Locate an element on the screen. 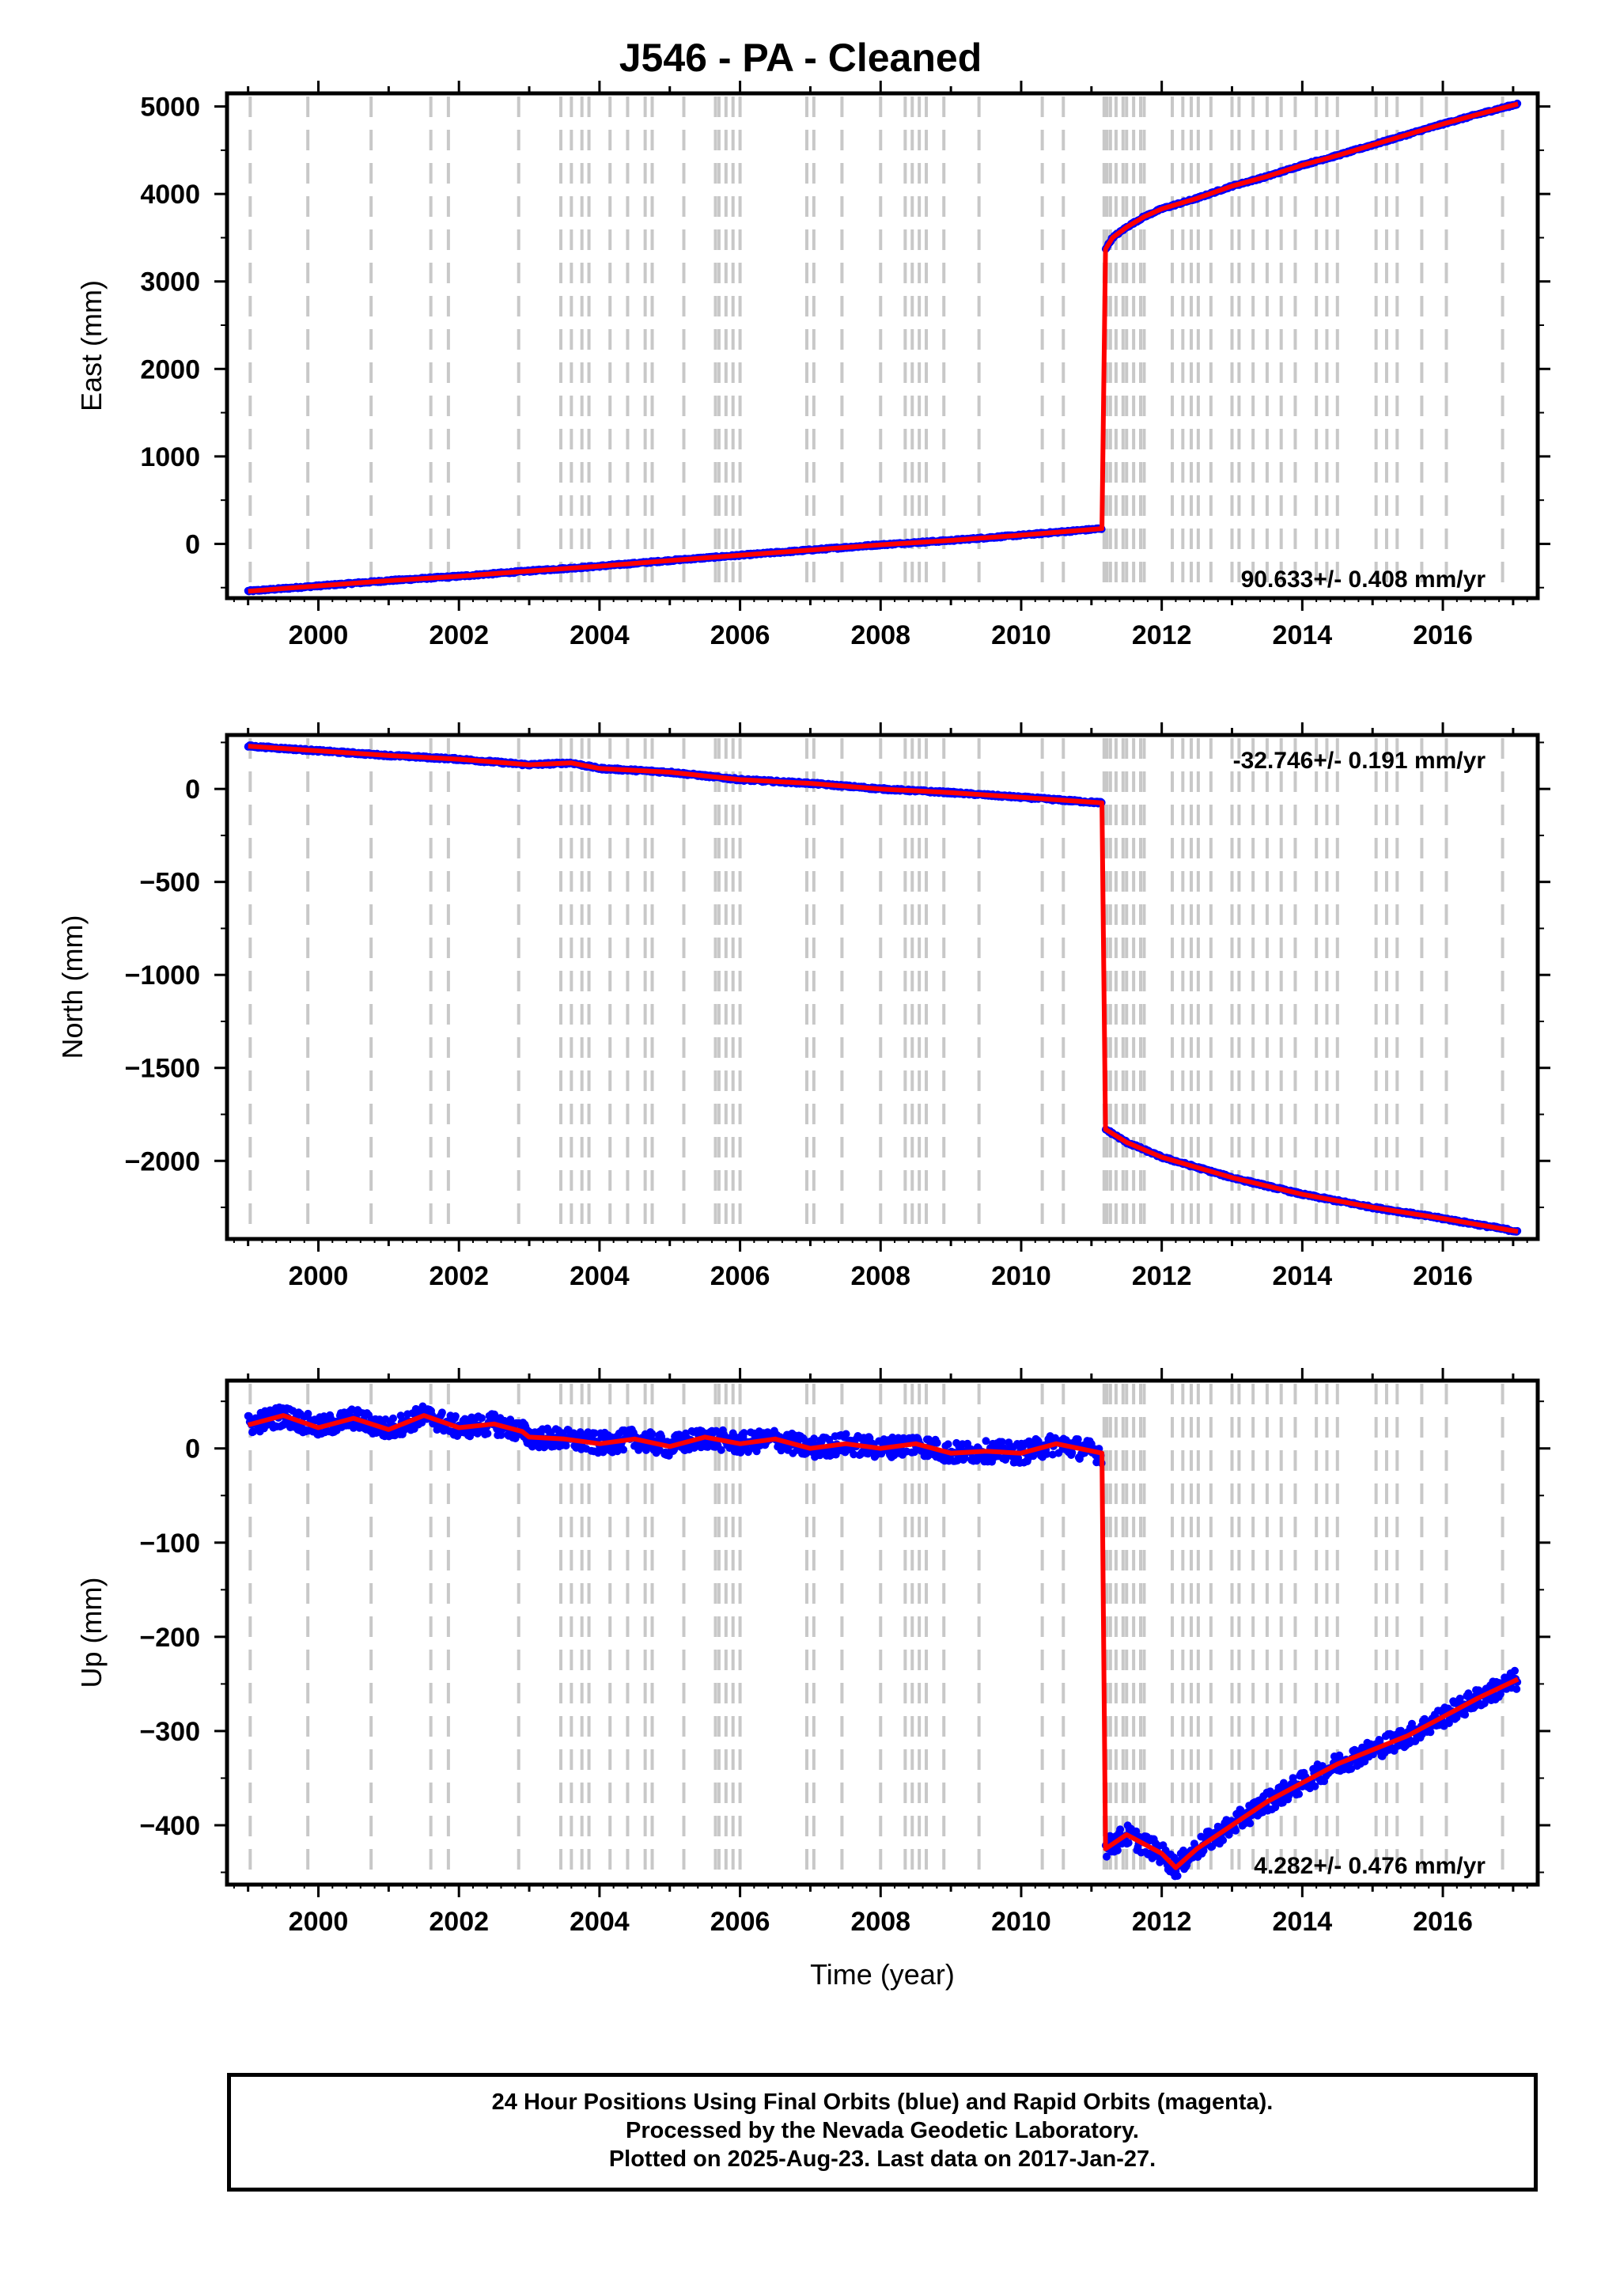 Image resolution: width=1601 pixels, height=2296 pixels. y-tick-label: −1000 is located at coordinates (163, 975).